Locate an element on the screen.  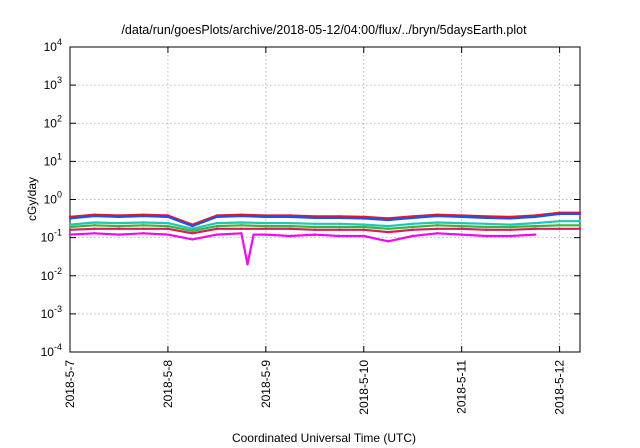
y-tick-label: 10⁻³ is located at coordinates (51, 312).